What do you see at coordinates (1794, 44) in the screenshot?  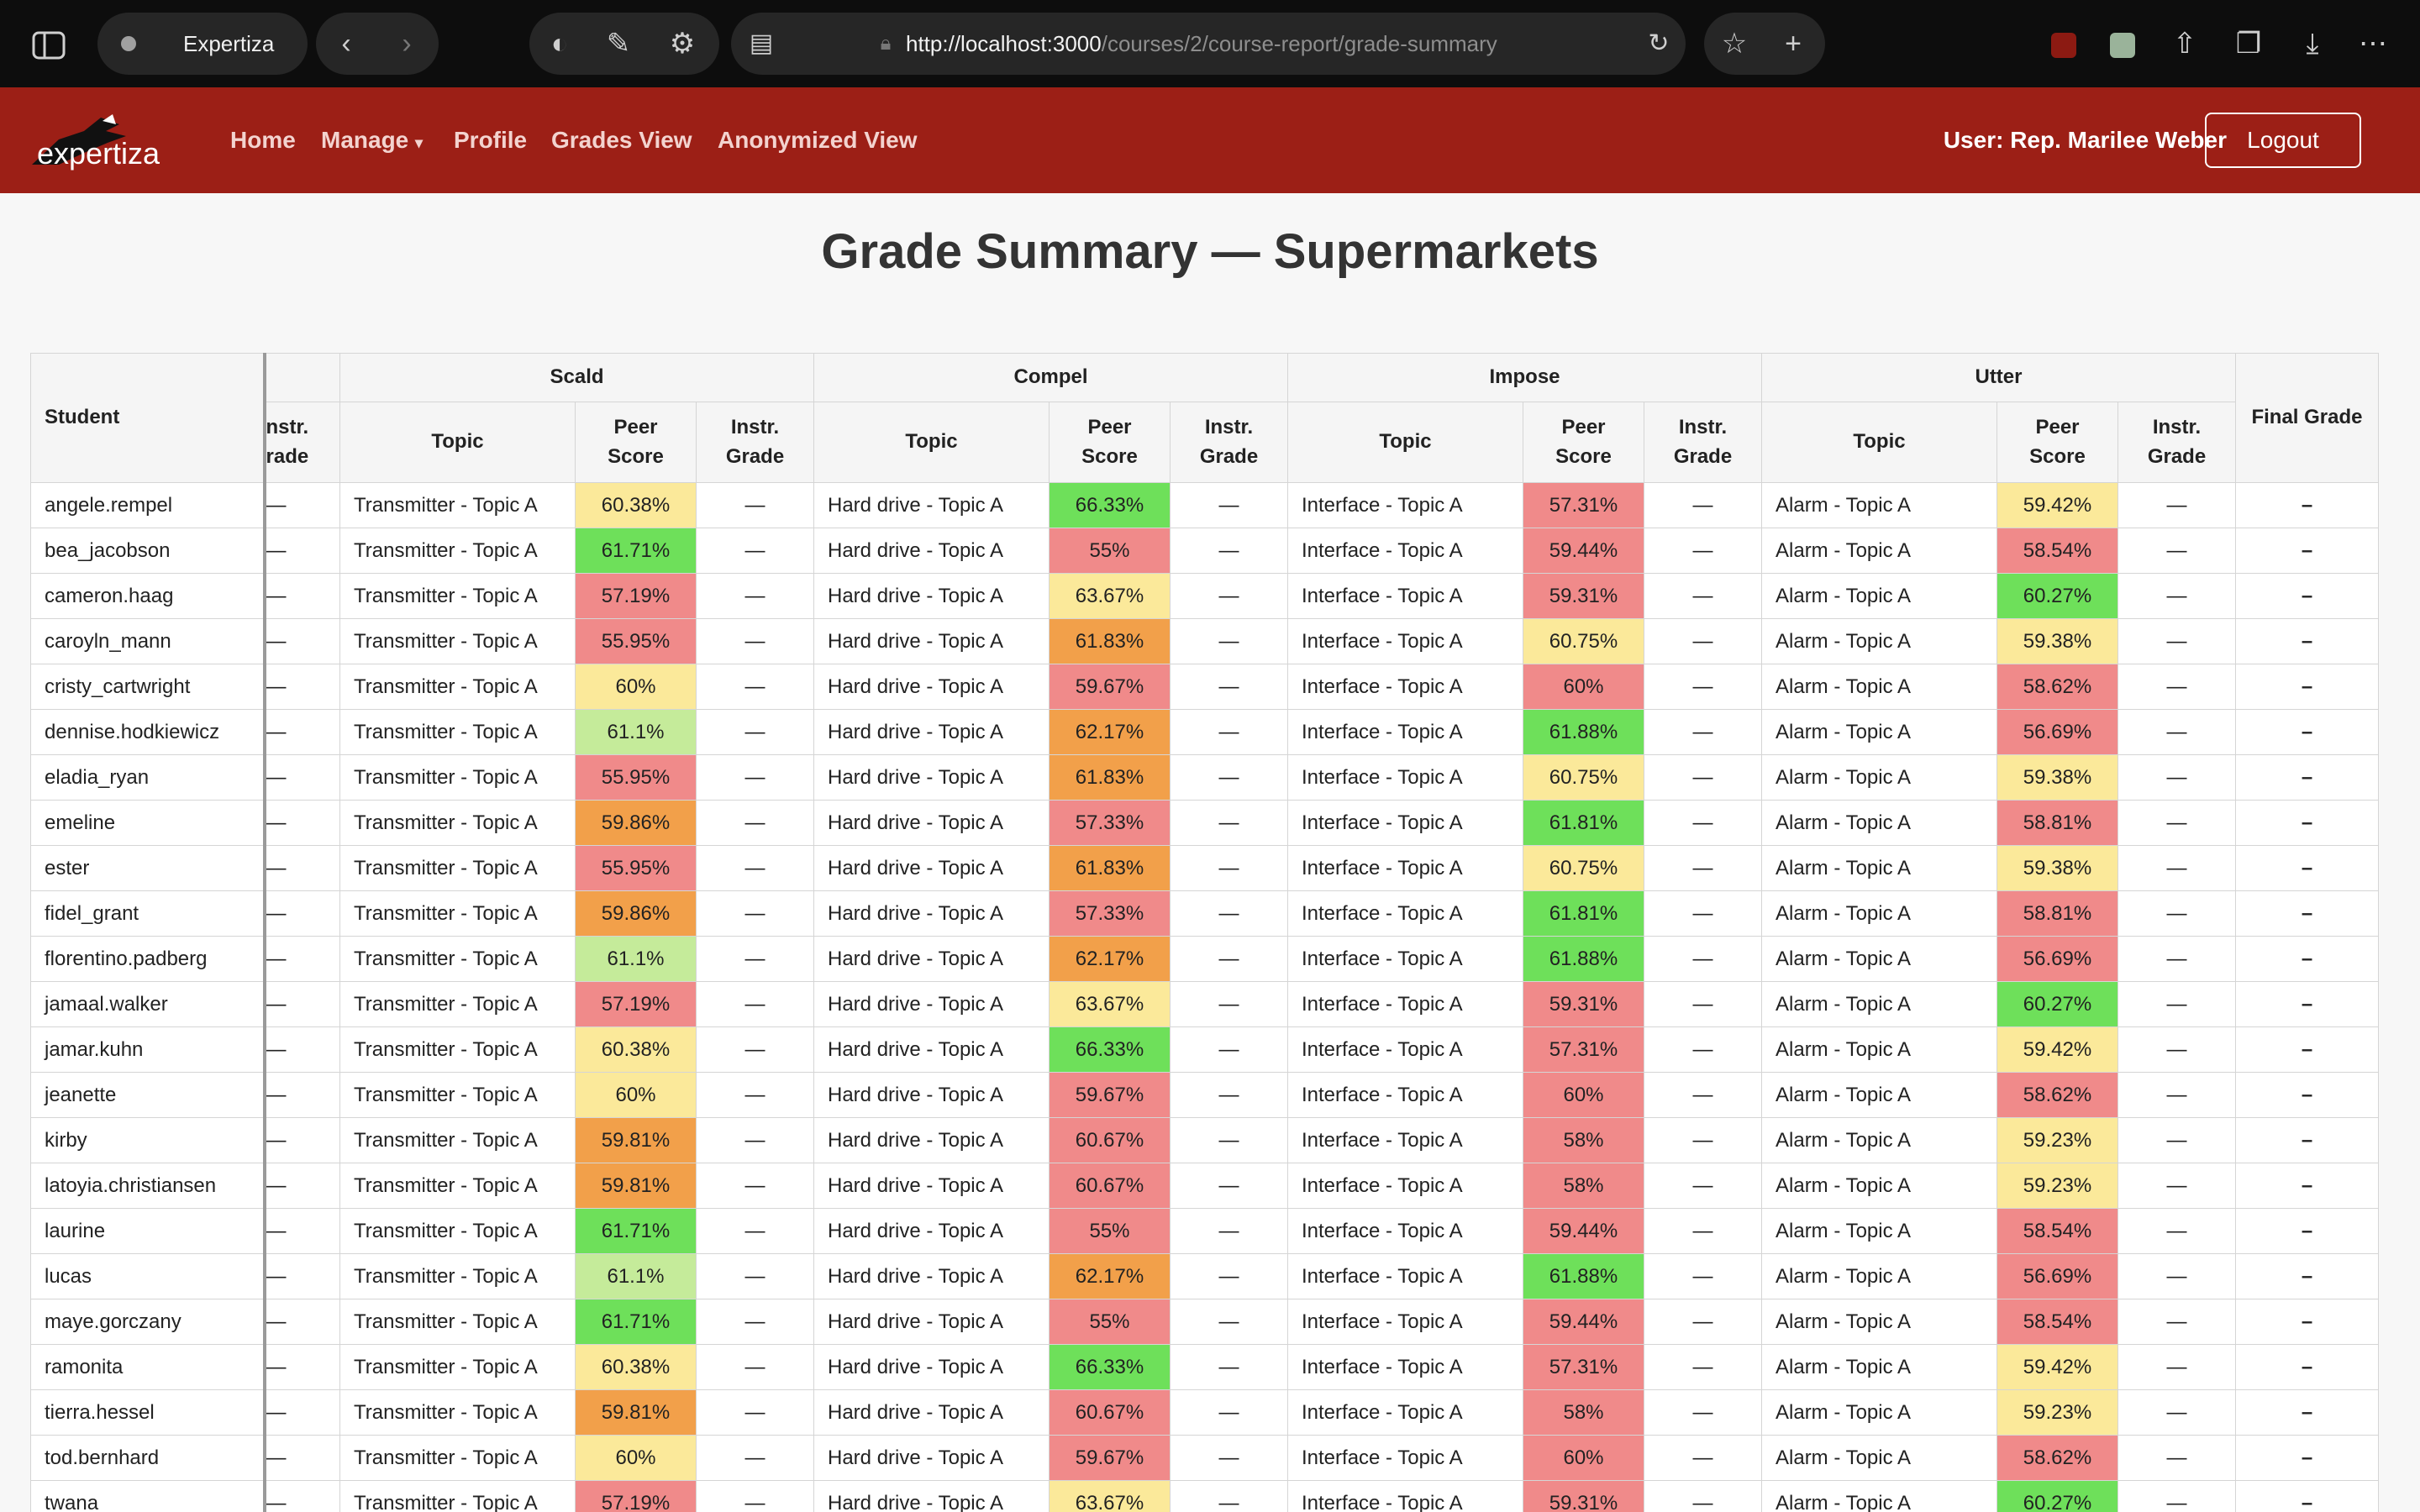 I see `new-tab-plus-icon: +` at bounding box center [1794, 44].